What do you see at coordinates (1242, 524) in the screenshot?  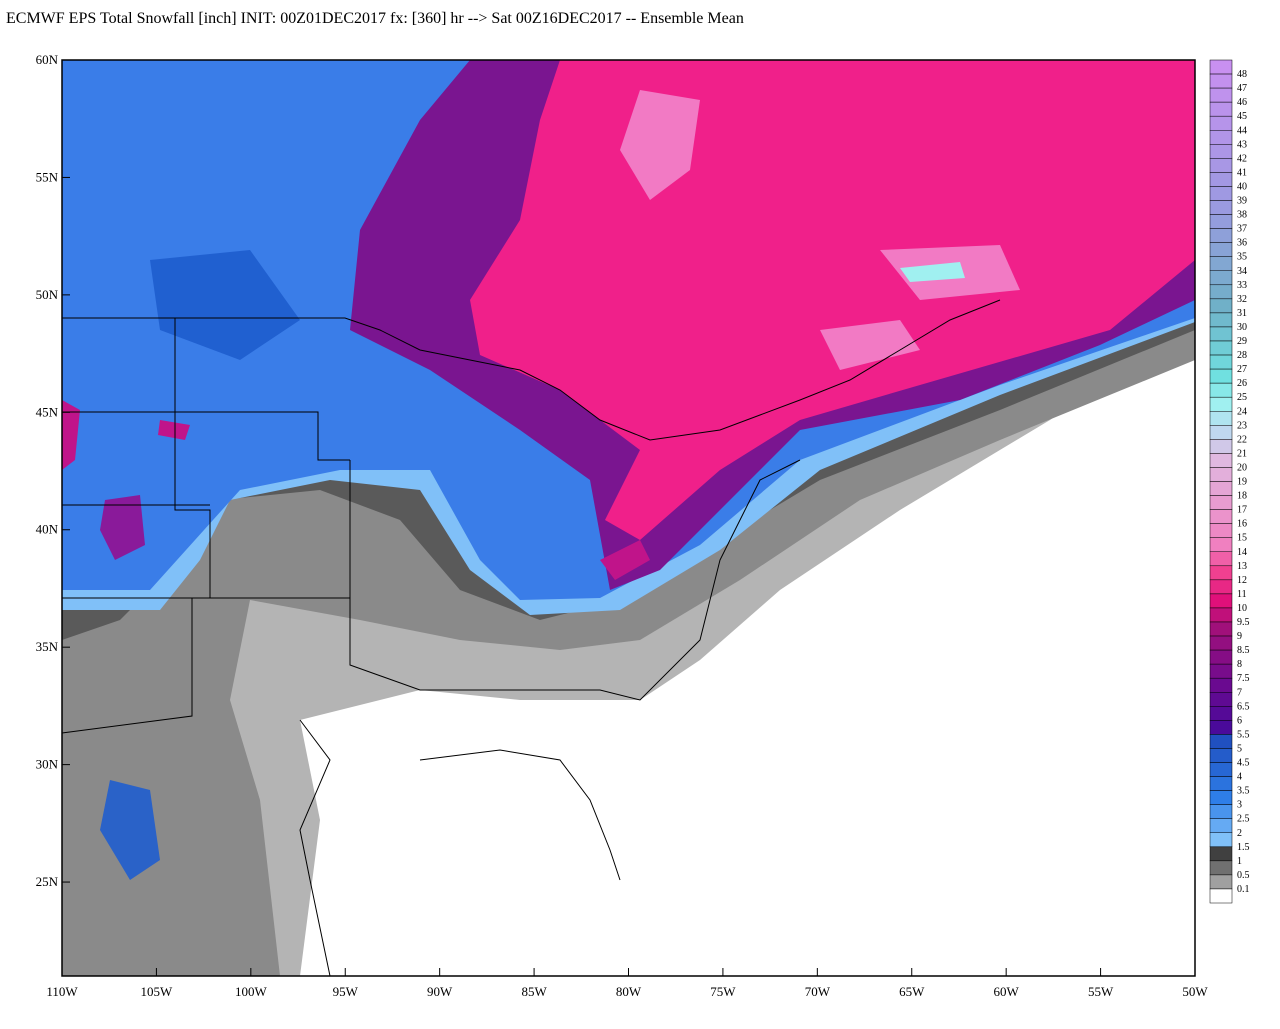 I see `colorbar-label: 16` at bounding box center [1242, 524].